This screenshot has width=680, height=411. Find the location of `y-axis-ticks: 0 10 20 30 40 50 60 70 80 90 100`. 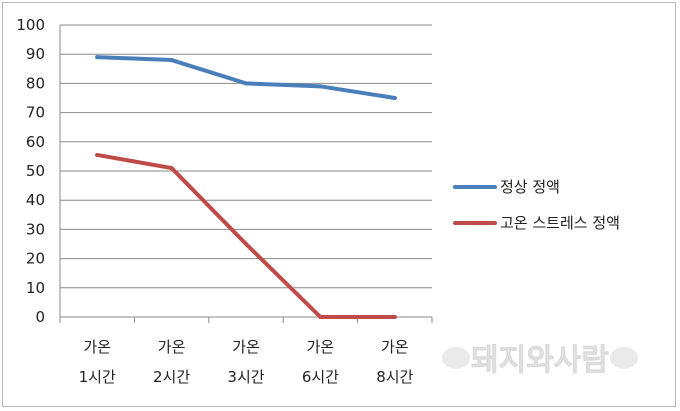

y-axis-ticks: 0 10 20 30 40 50 60 70 80 90 100 is located at coordinates (30, 171).